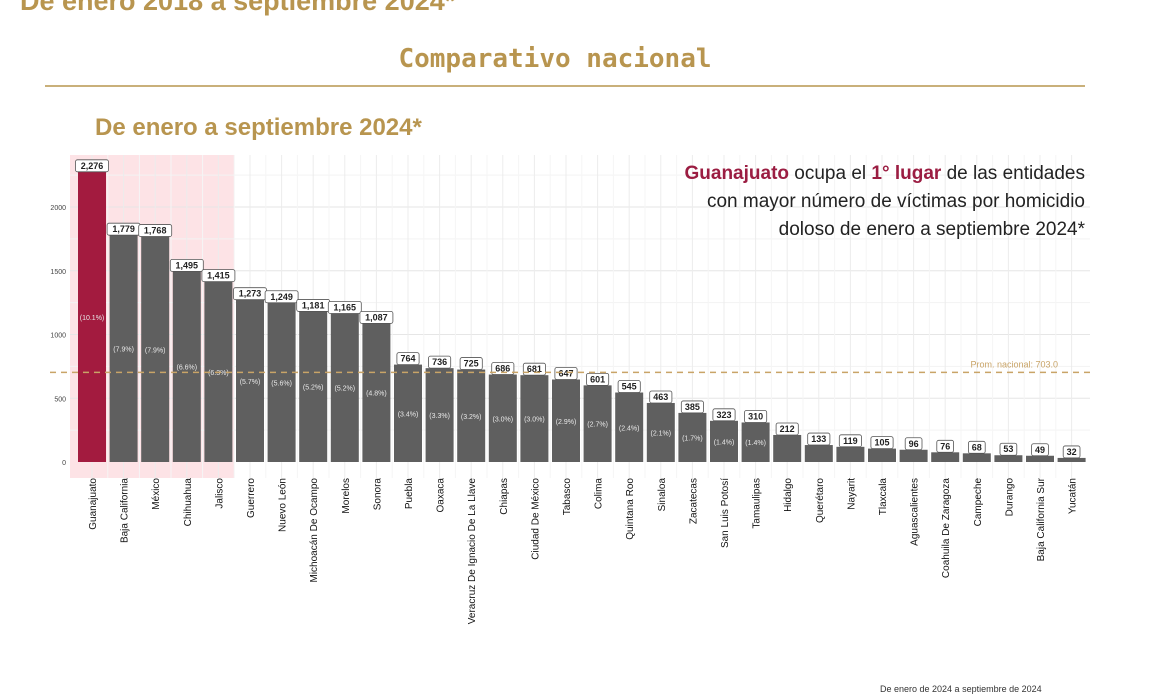 The width and height of the screenshot is (1160, 700). Describe the element at coordinates (820, 500) in the screenshot. I see `x-tick-label: Querétaro` at that location.